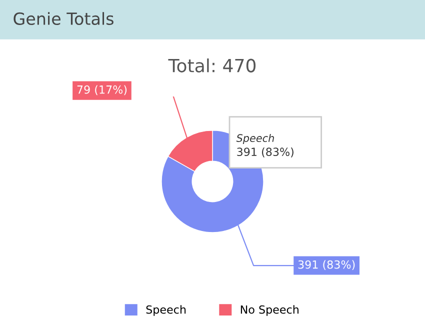  I want to click on chart-title: Genie Totals, so click(64, 18).